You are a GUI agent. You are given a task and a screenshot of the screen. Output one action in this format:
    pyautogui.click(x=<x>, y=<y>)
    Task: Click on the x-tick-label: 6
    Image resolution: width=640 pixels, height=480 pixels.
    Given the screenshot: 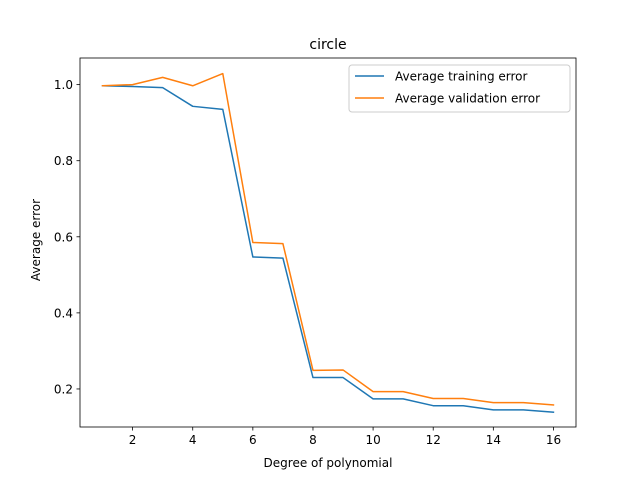 What is the action you would take?
    pyautogui.click(x=253, y=440)
    